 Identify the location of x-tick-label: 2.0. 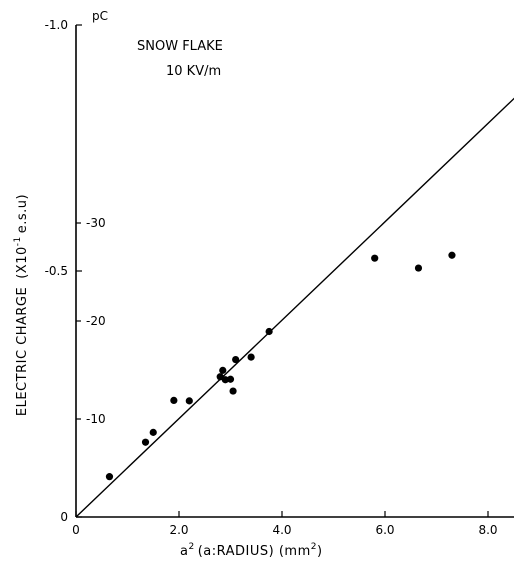
(178, 530).